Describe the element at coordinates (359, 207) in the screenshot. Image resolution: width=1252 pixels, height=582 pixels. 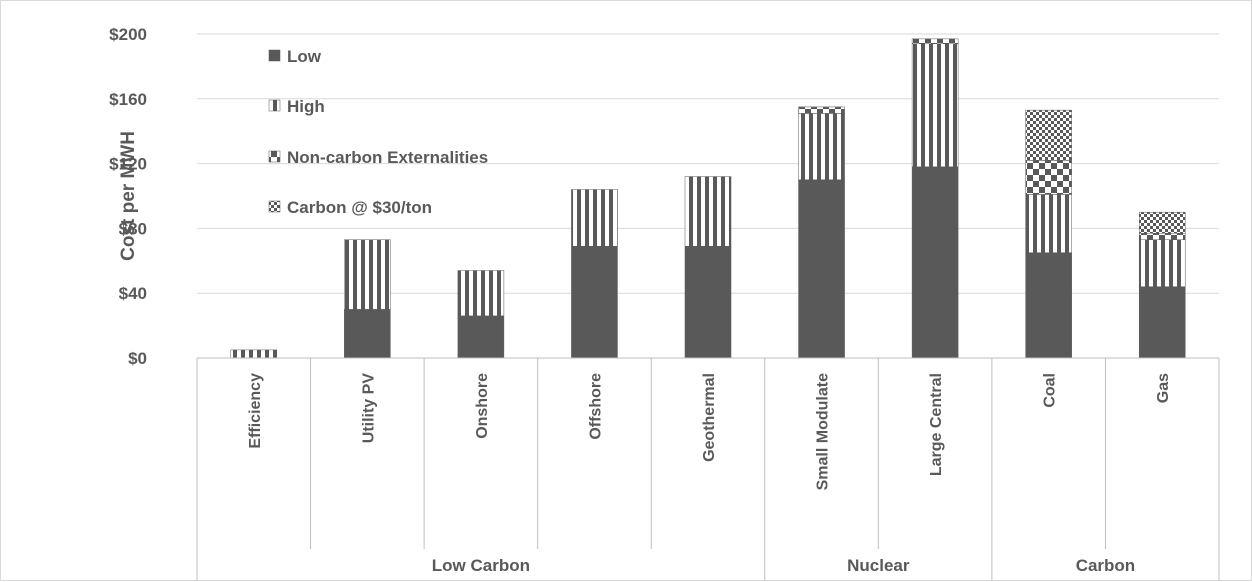
I see `legend-label: Carbon @ $30/ton` at that location.